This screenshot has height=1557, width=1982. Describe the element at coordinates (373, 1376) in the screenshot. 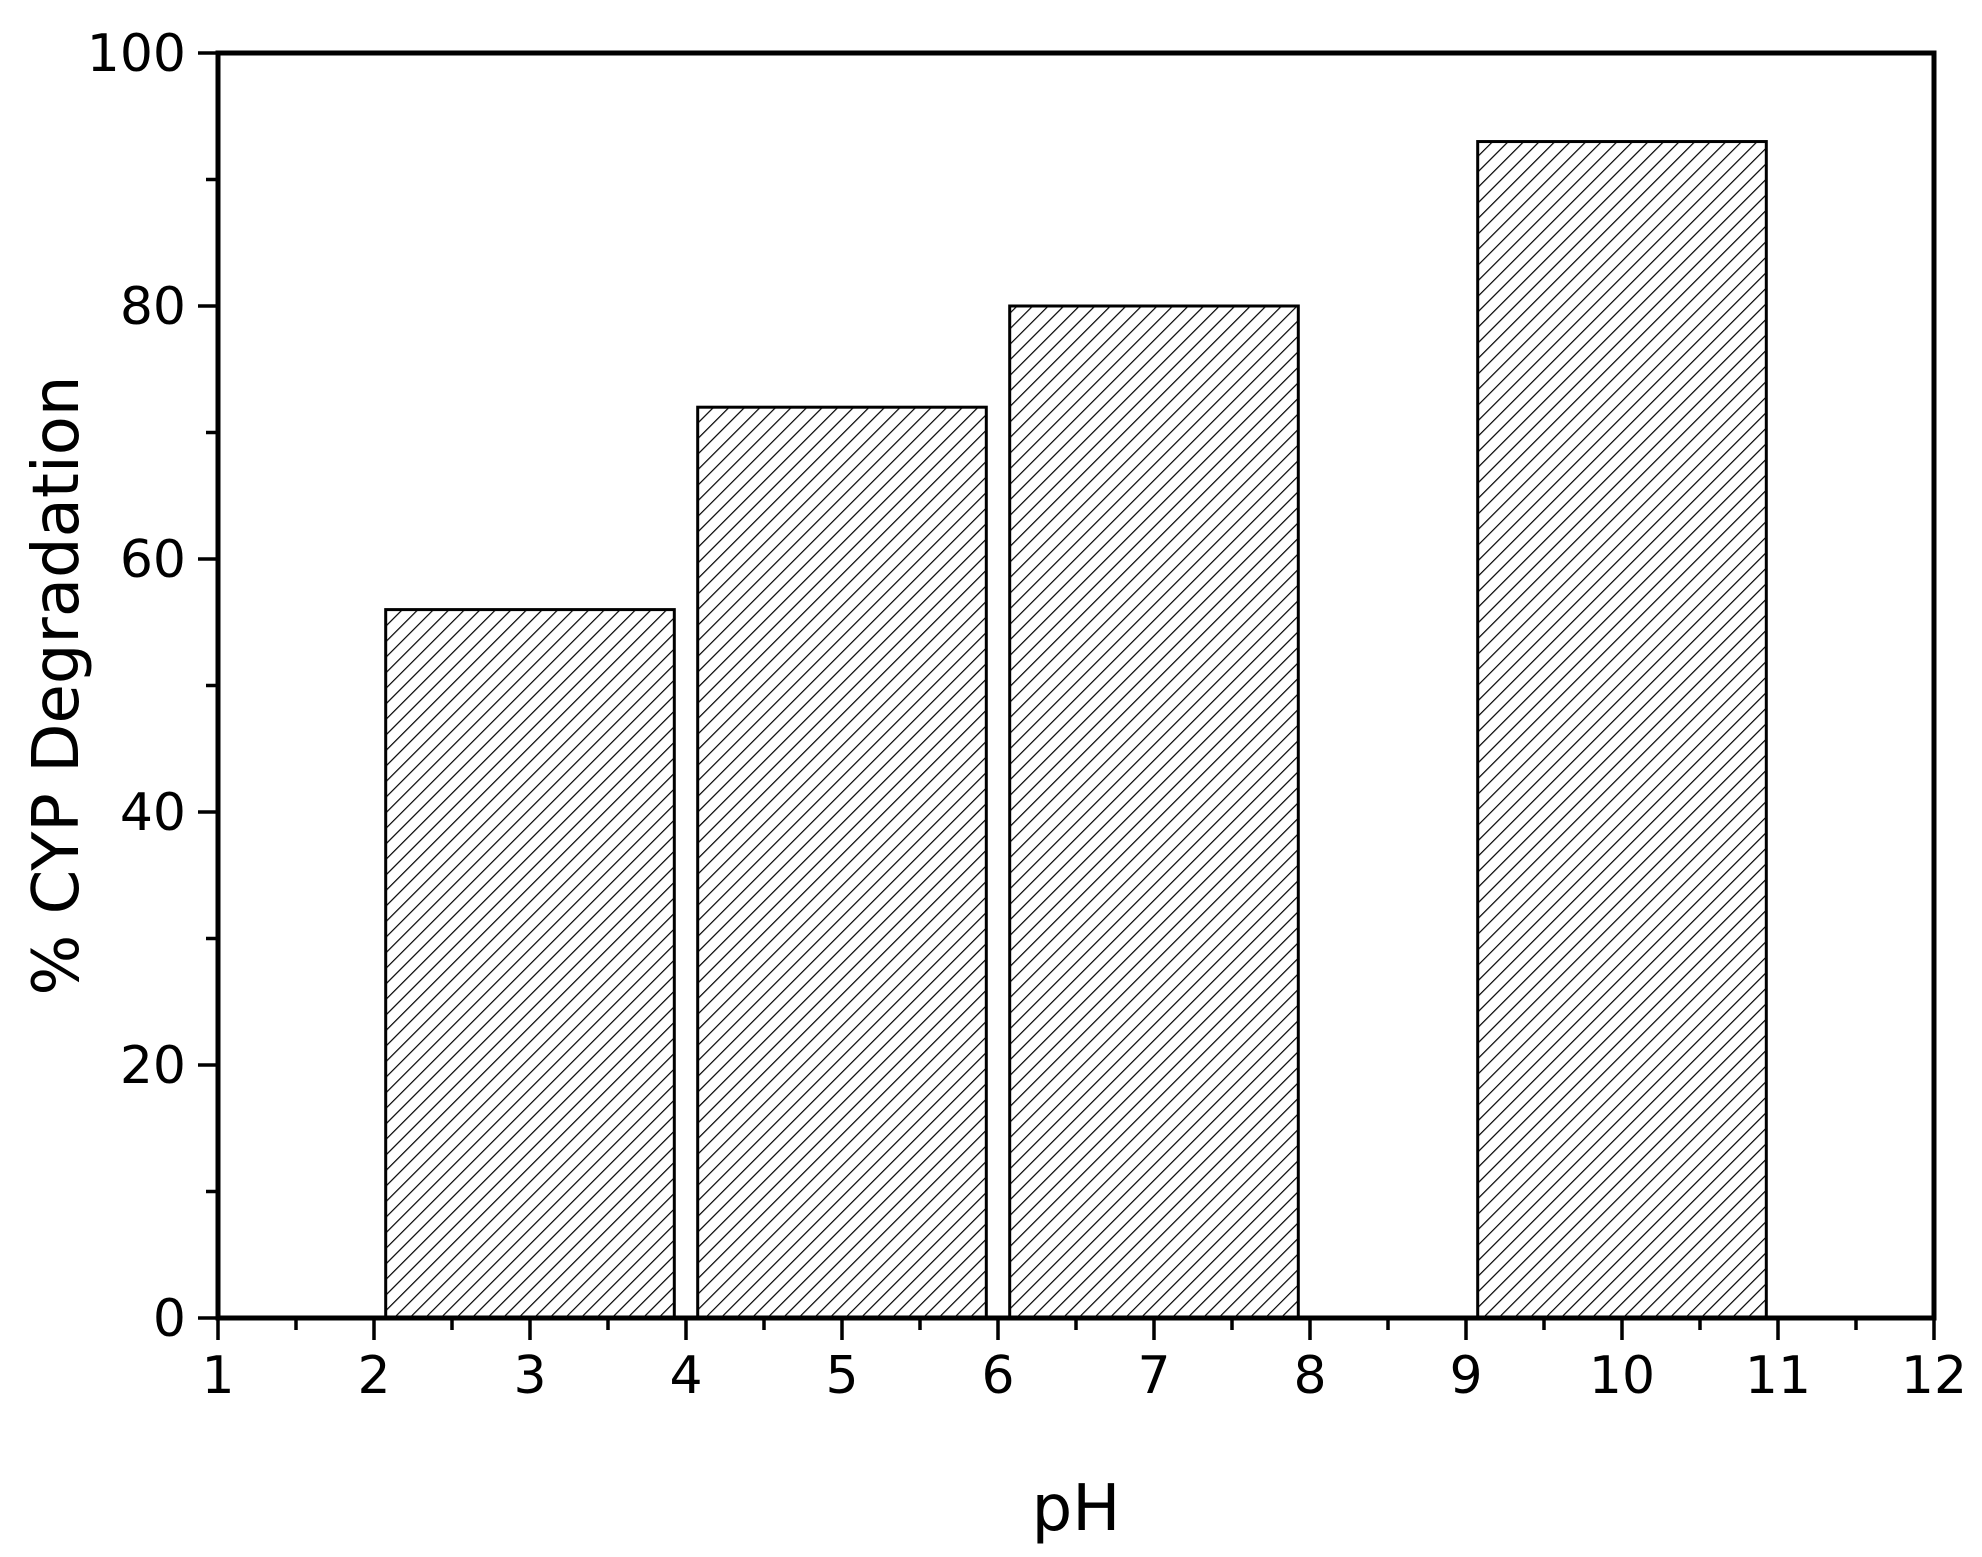

I see `x-tick-label: 2` at that location.